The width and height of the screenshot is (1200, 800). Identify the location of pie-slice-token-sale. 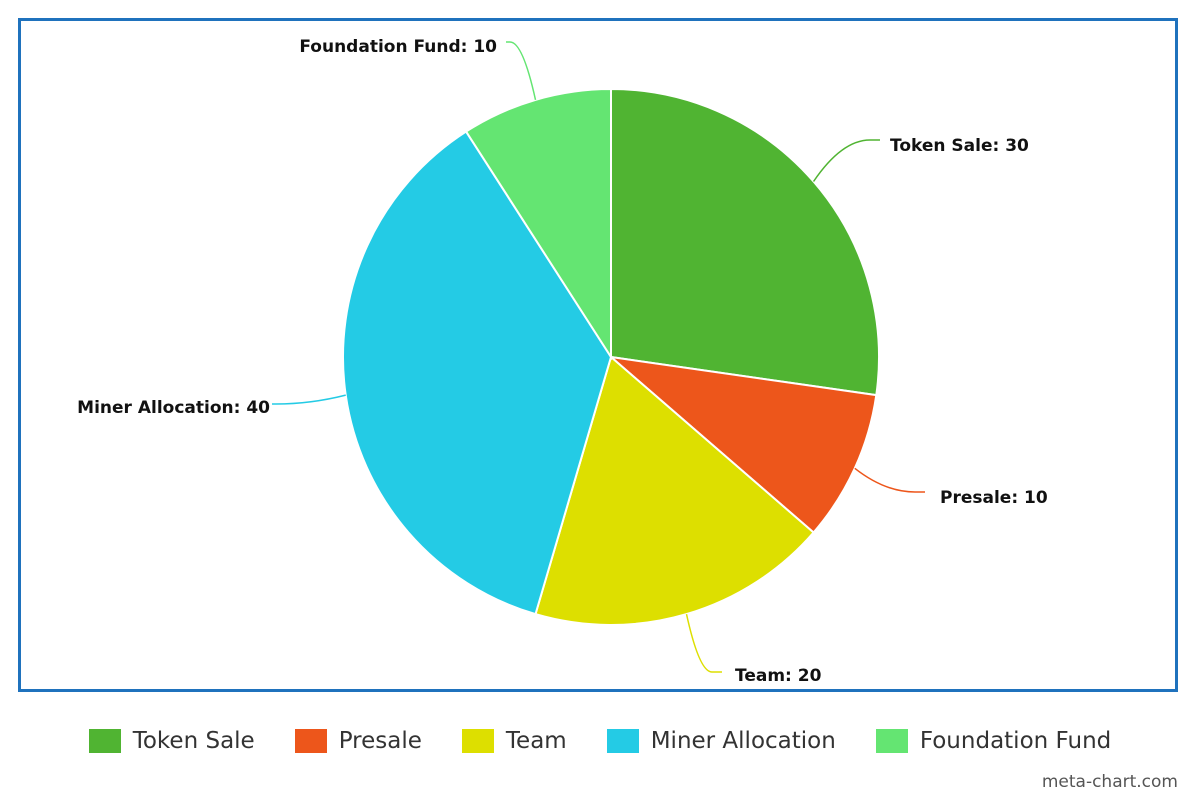
(745, 242).